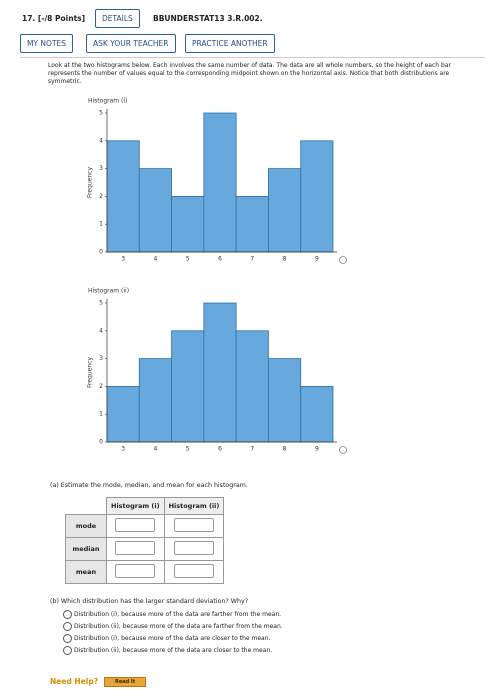 This screenshot has width=495, height=700. What do you see at coordinates (47, 43) in the screenshot?
I see `my-notes-button: MY NOTES` at bounding box center [47, 43].